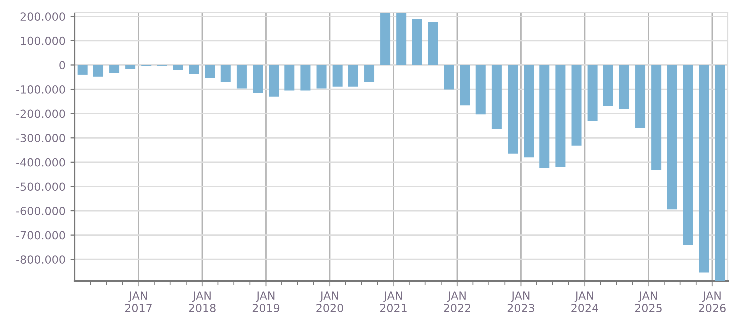 The height and width of the screenshot is (313, 751). Describe the element at coordinates (266, 302) in the screenshot. I see `x-tick-label: JAN 2019` at that location.